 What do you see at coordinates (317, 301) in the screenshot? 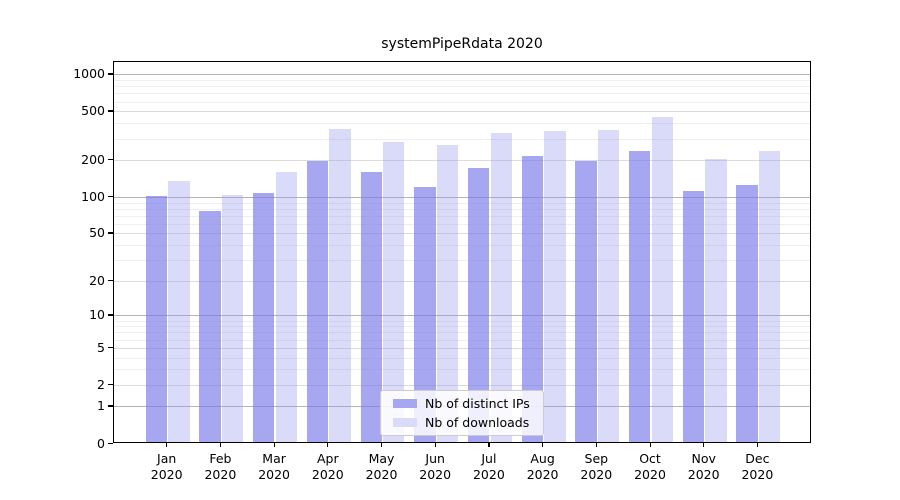
I see `bar-apr-distinct-ips` at bounding box center [317, 301].